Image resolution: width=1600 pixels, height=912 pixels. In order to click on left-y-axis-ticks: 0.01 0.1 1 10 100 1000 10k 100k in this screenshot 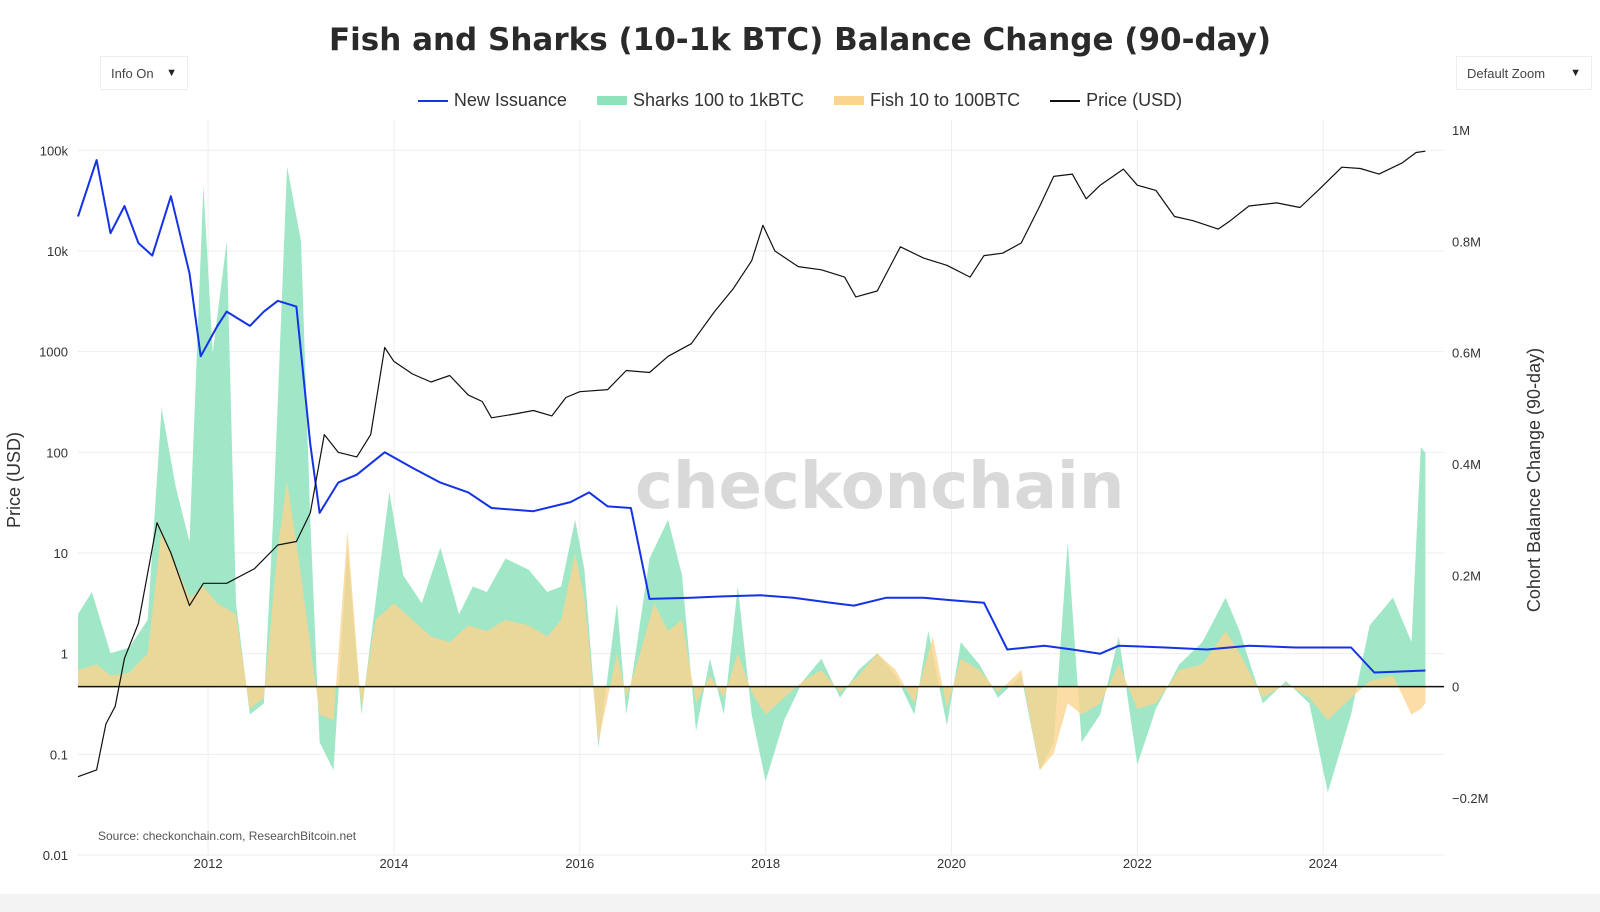, I will do `click(53, 503)`.